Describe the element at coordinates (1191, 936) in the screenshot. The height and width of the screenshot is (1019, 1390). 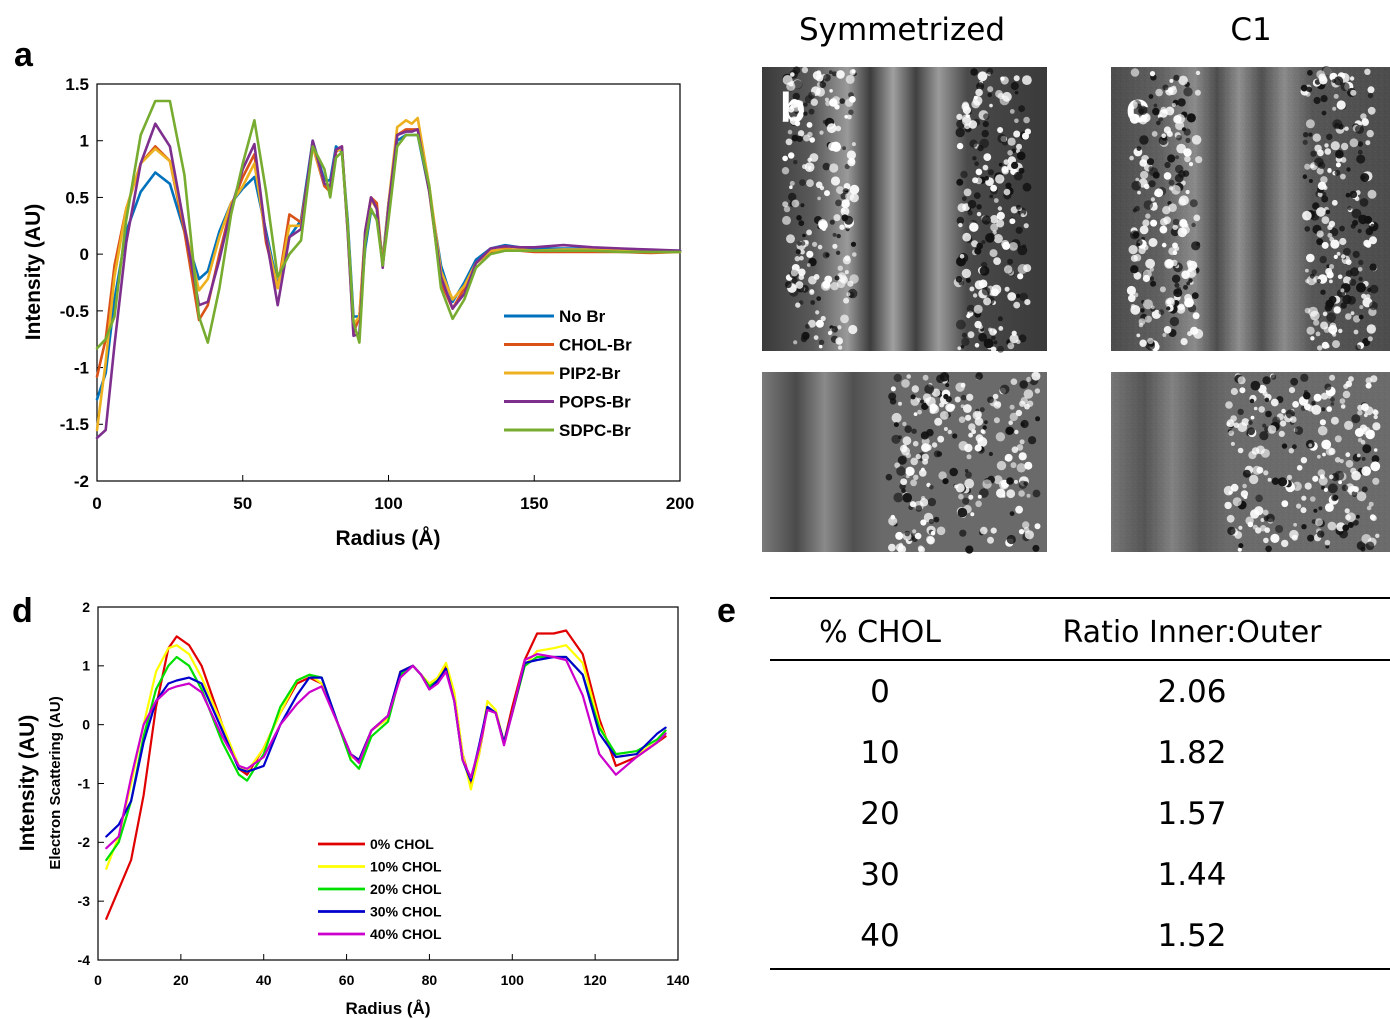
I see `table-cell-ratio: 1.52` at that location.